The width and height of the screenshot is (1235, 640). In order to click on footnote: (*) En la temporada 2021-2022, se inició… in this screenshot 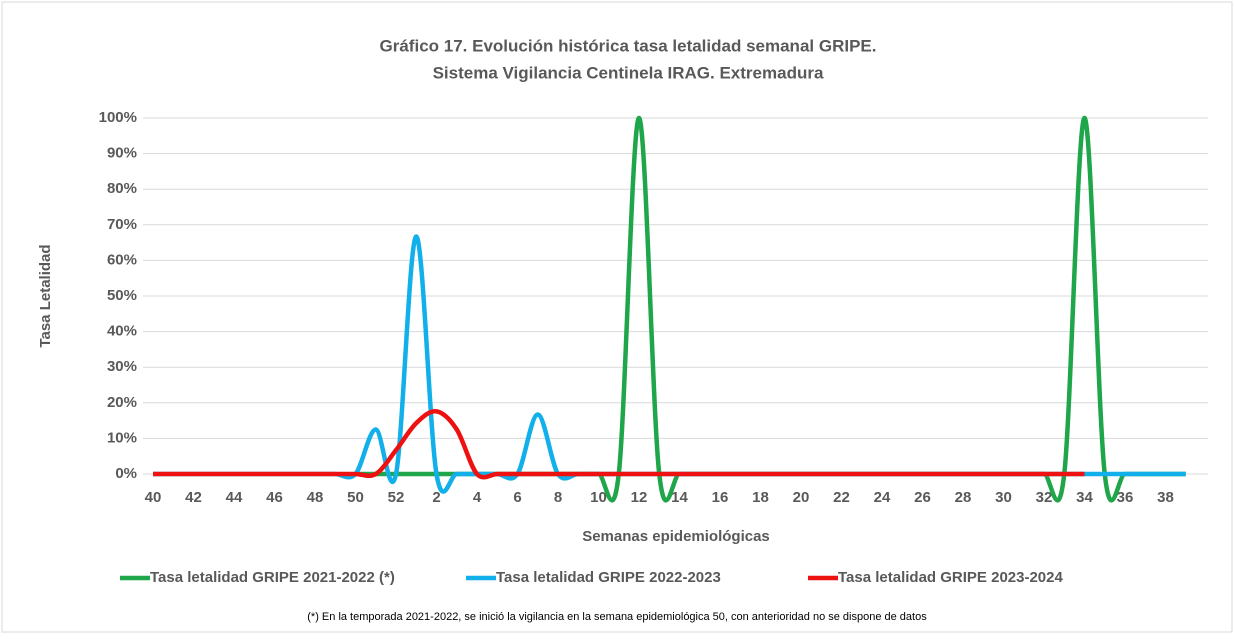, I will do `click(617, 617)`.